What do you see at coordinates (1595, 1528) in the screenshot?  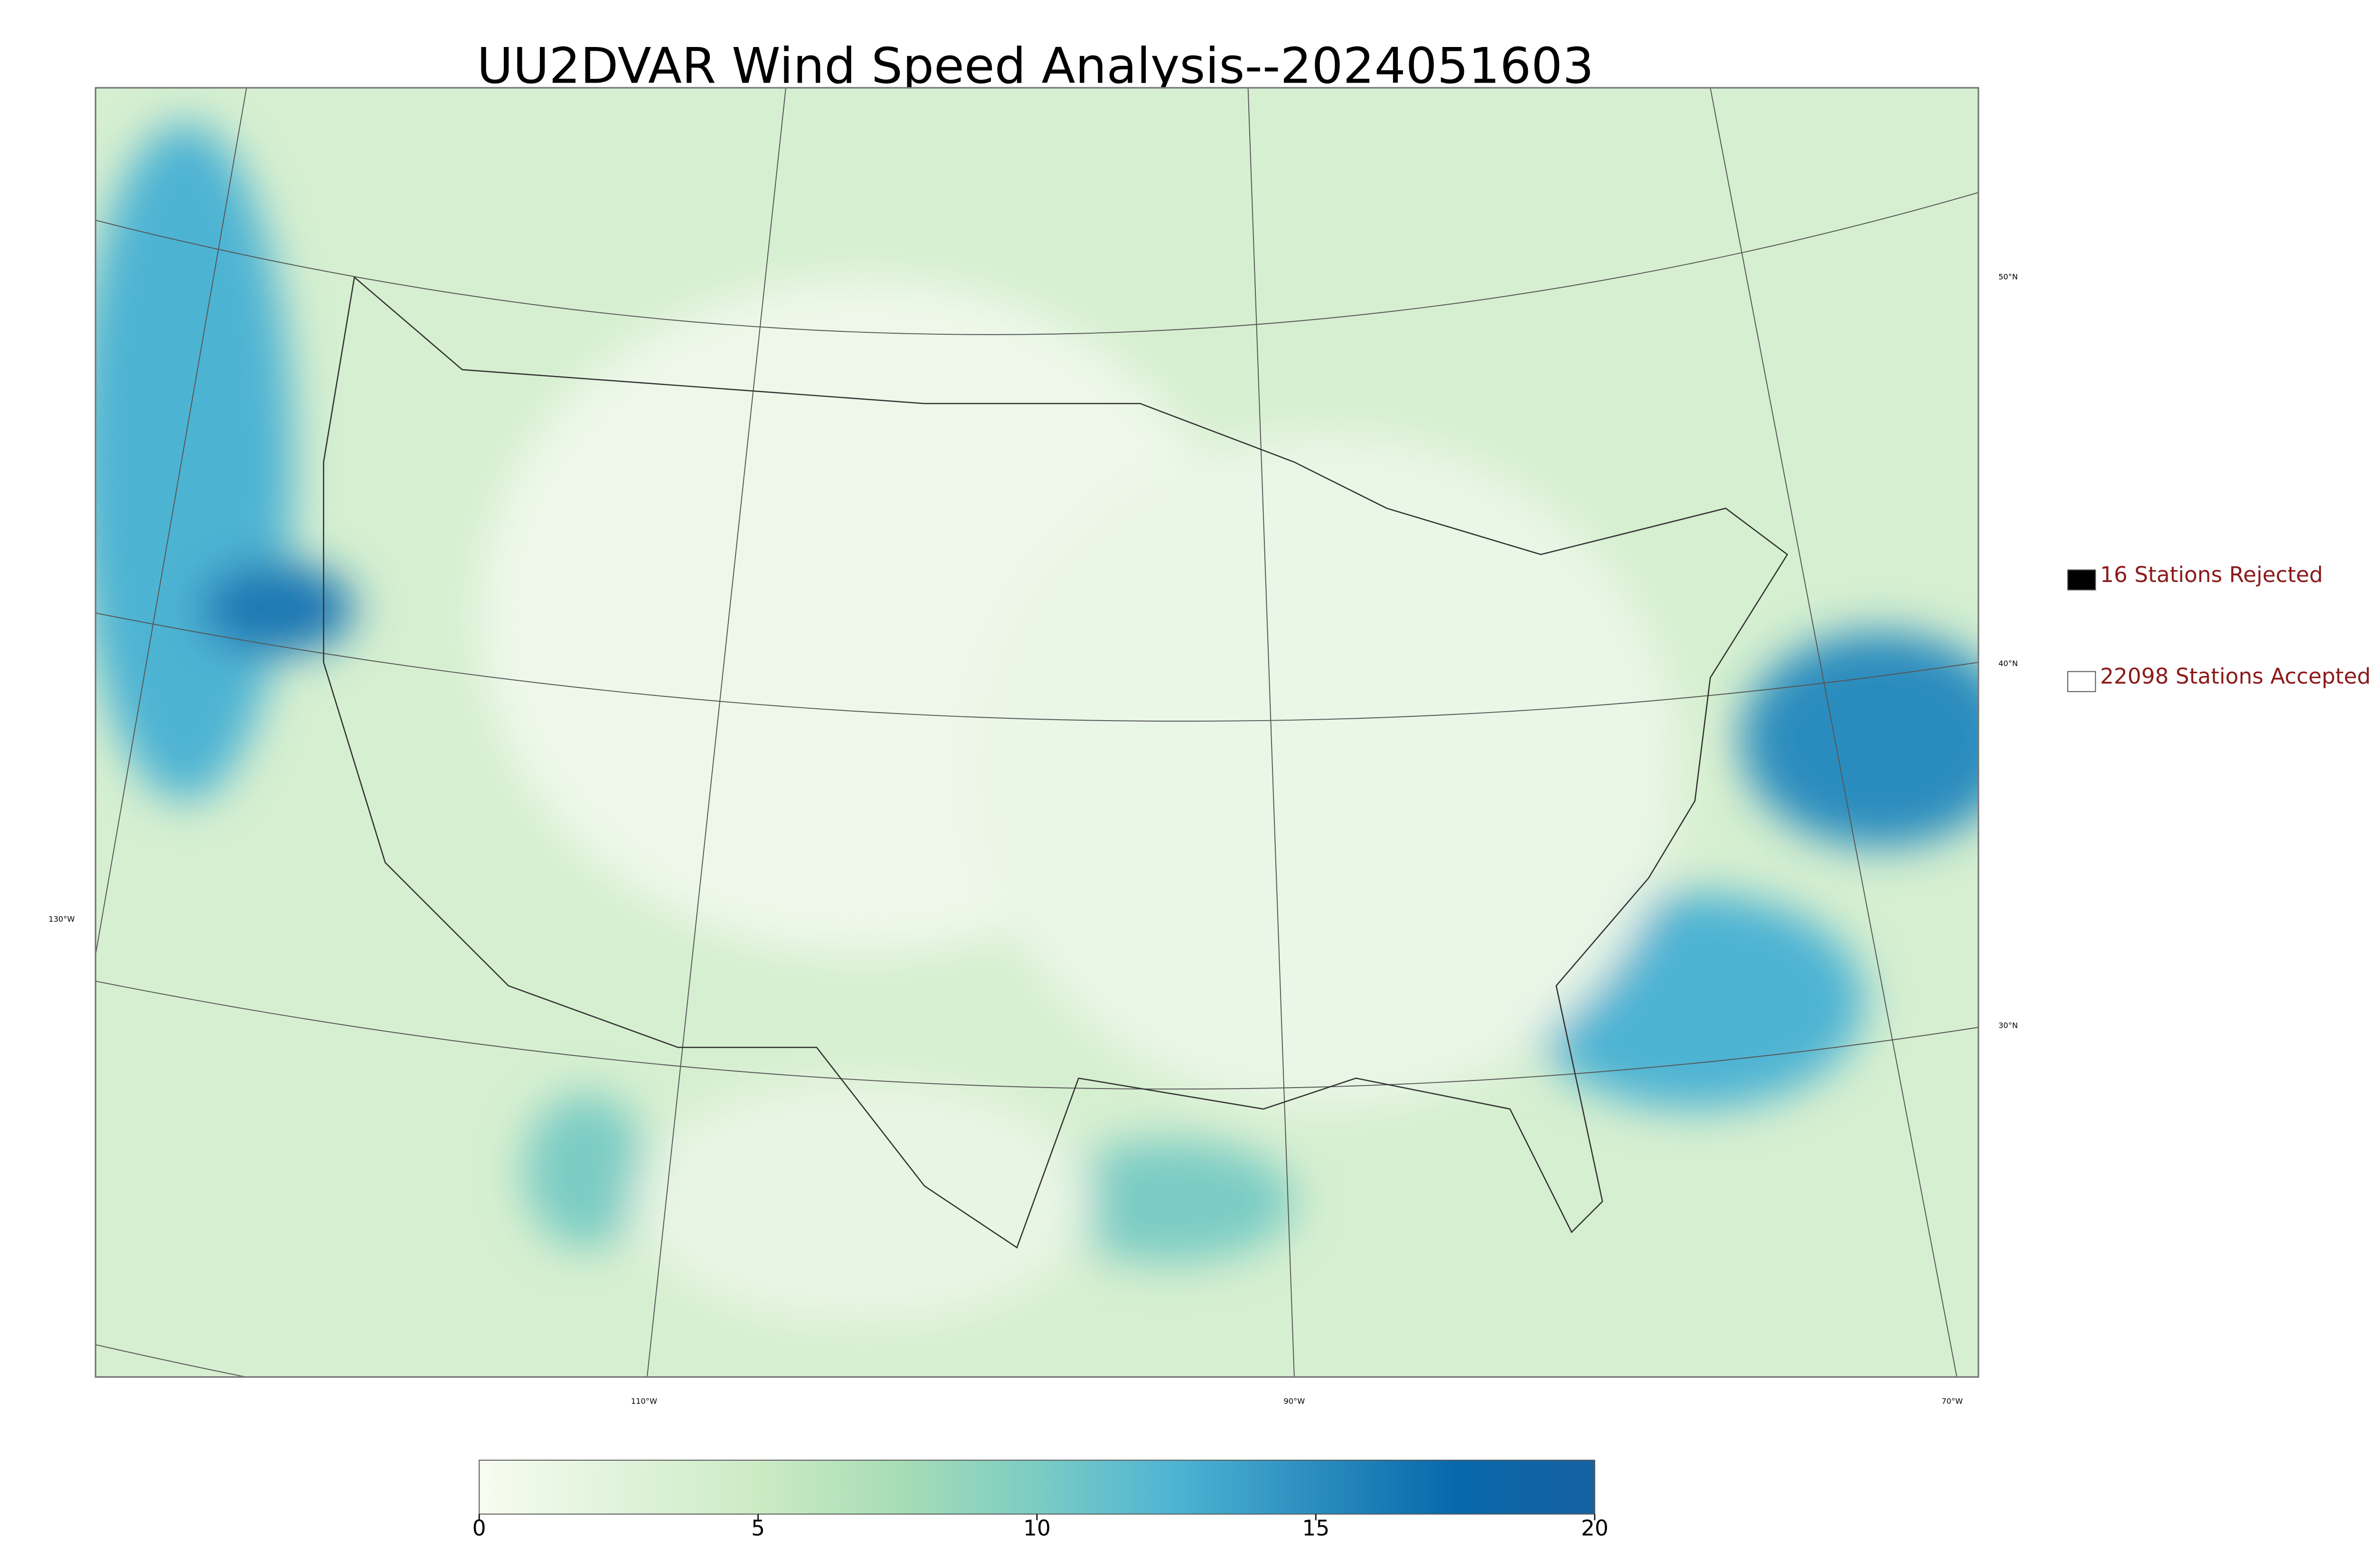 I see `colorbar-tick-label: 20` at bounding box center [1595, 1528].